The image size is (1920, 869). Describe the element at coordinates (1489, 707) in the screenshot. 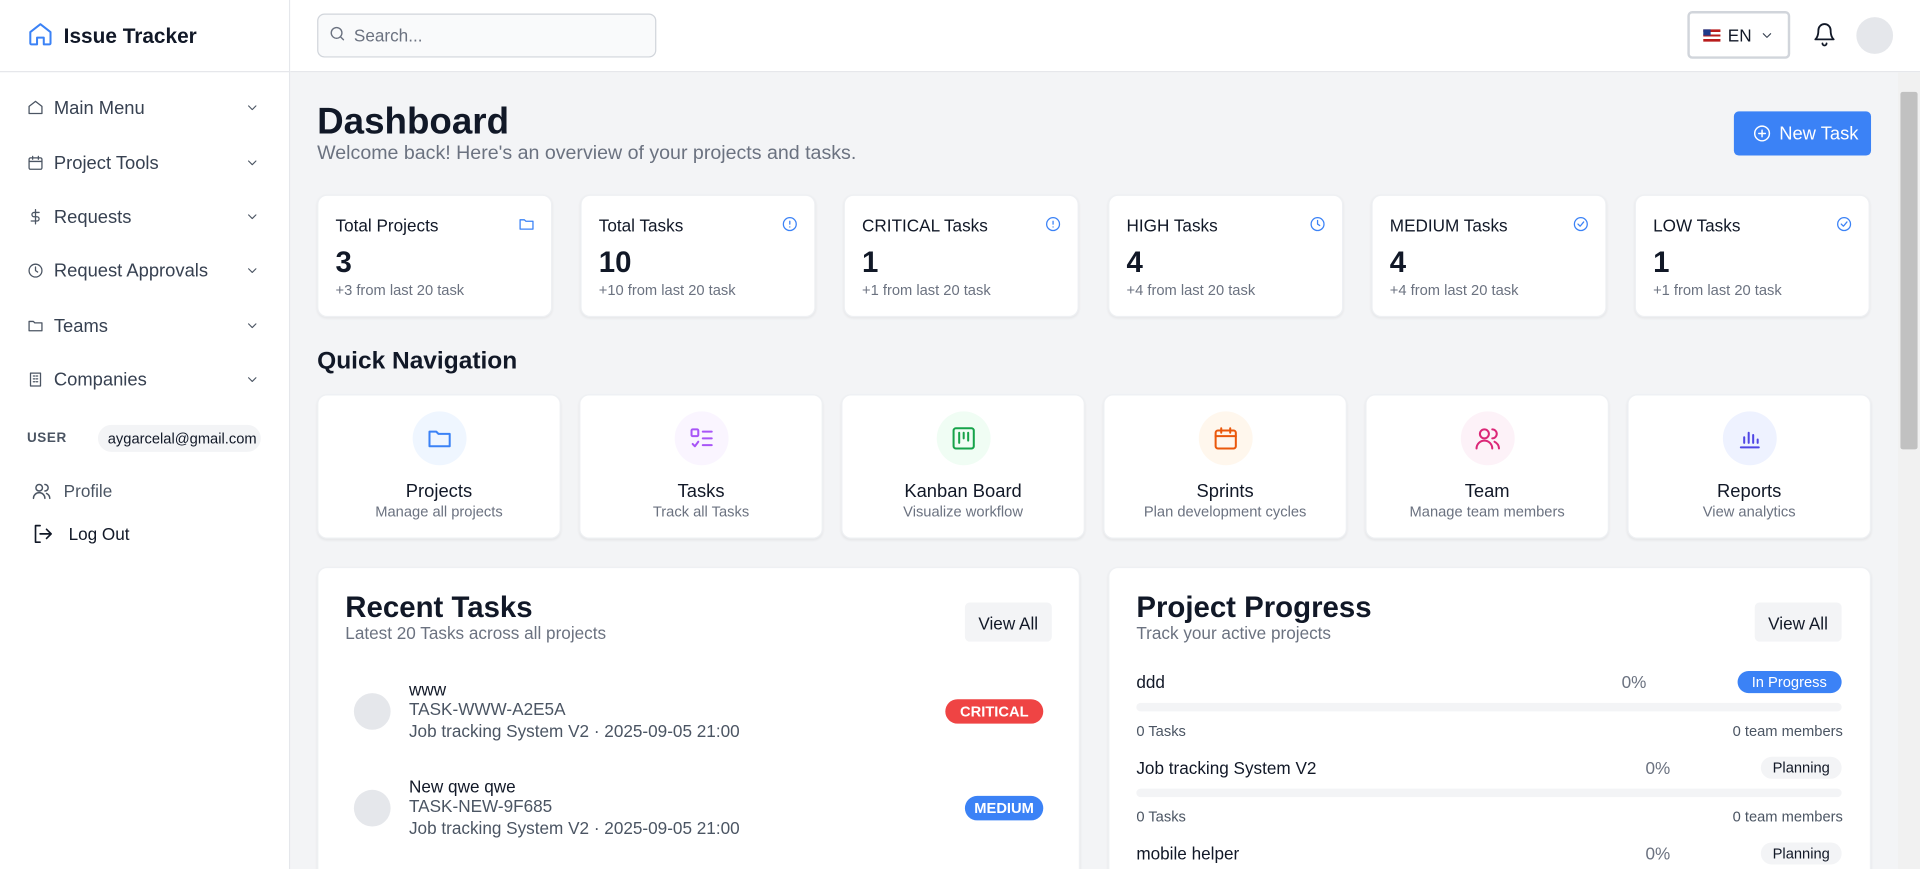

I see `progress-track` at that location.